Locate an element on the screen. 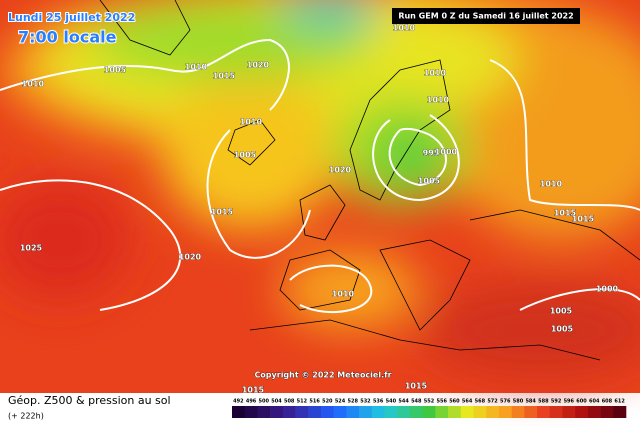 This screenshot has height=431, width=640. legend-label: 492 is located at coordinates (238, 402).